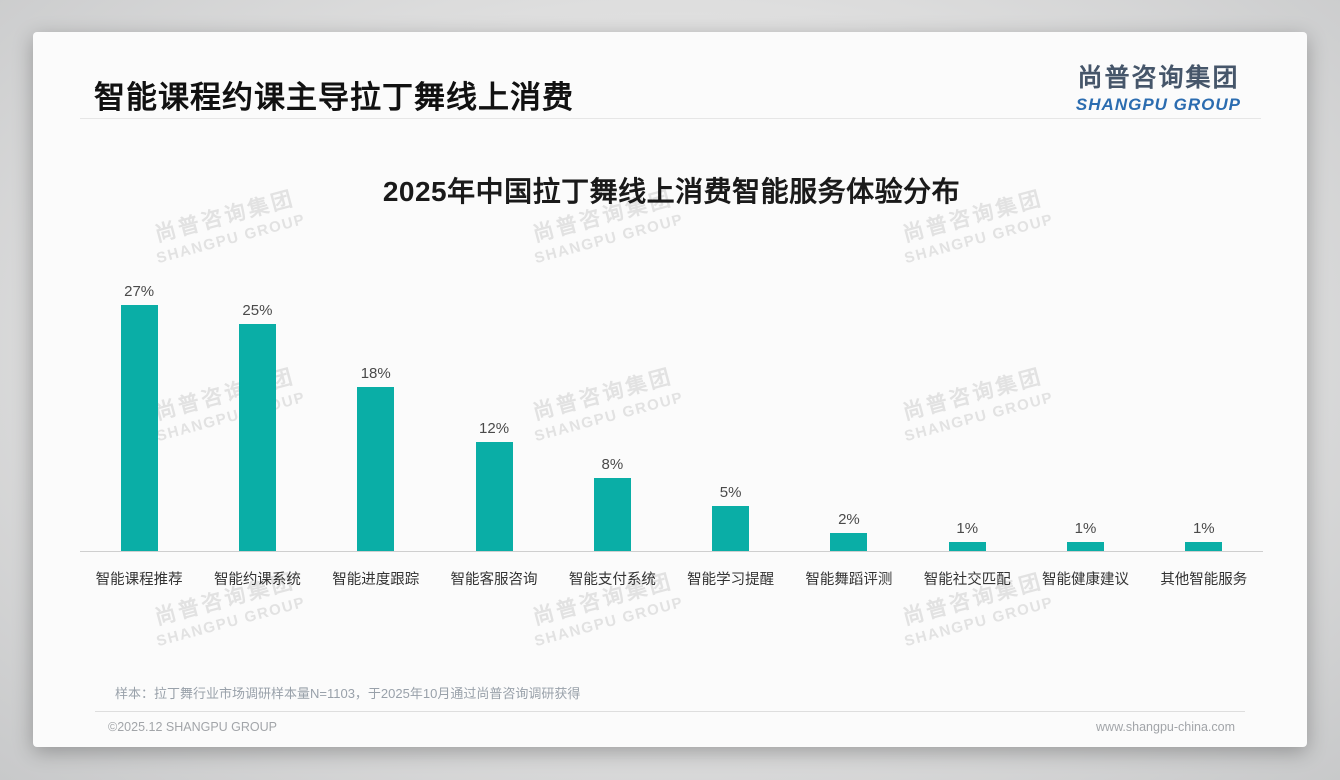  What do you see at coordinates (257, 580) in the screenshot?
I see `x-axis-label: 智能约课系统` at bounding box center [257, 580].